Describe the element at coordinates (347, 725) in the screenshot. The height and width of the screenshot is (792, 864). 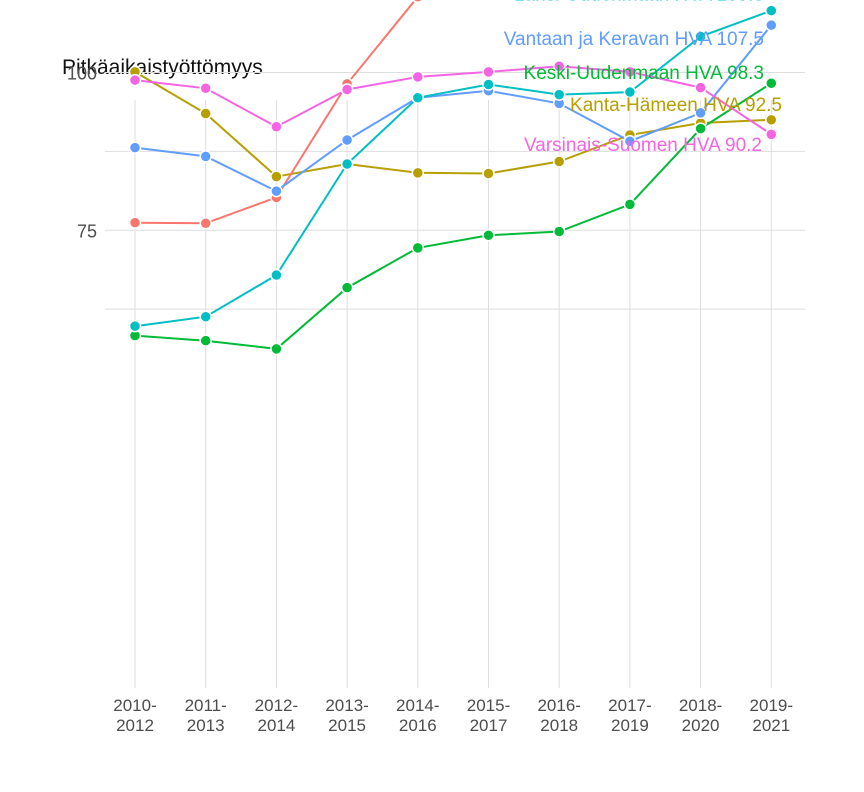
I see `x-tick-label: 2015` at that location.